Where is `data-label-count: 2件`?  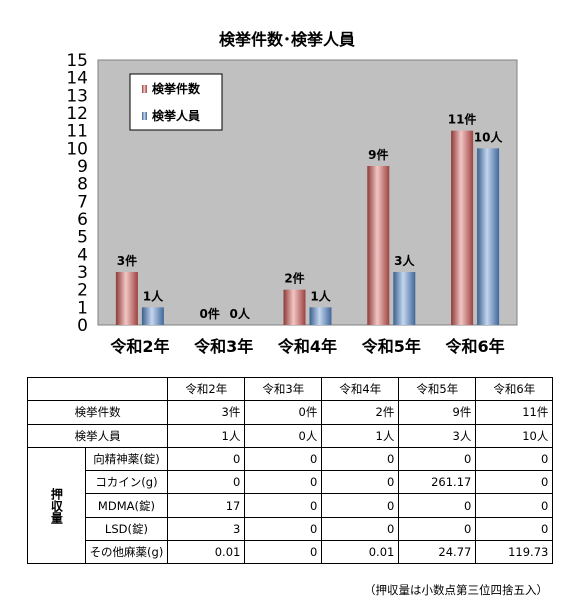
data-label-count: 2件 is located at coordinates (294, 278).